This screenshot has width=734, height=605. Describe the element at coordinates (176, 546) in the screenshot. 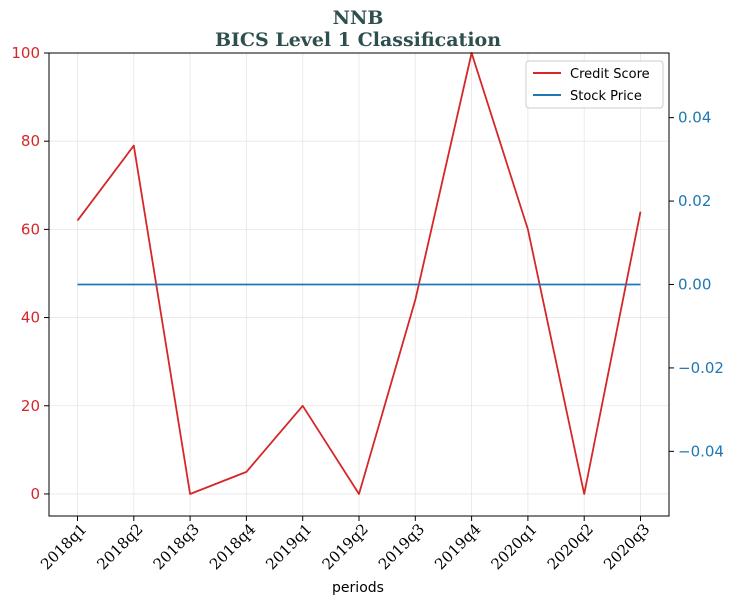

I see `x-tick-label: 2018q3` at that location.